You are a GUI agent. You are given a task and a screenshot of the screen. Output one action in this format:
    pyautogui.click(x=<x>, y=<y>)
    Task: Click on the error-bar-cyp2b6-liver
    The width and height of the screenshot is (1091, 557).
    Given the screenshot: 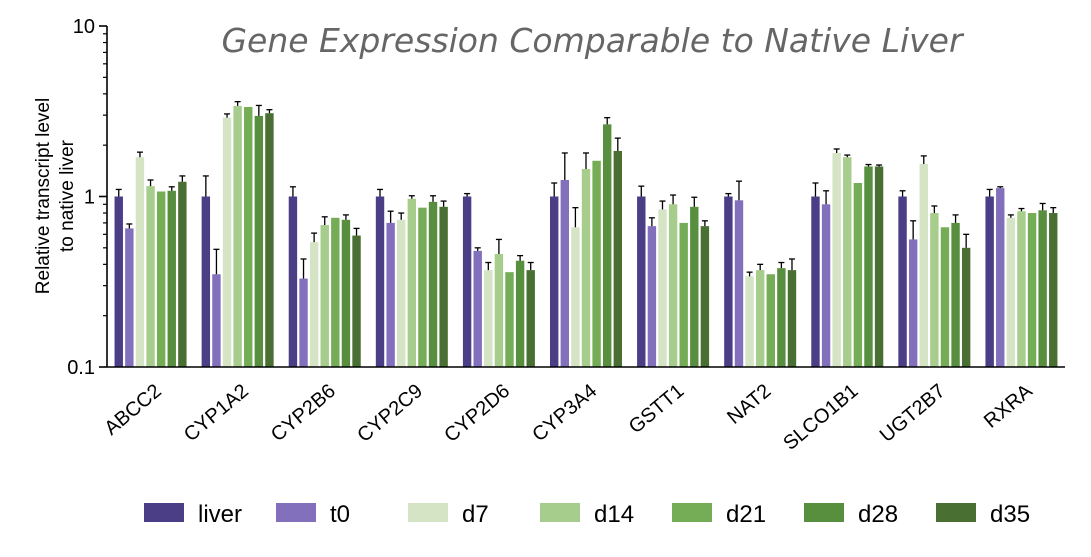 What is the action you would take?
    pyautogui.click(x=292, y=191)
    